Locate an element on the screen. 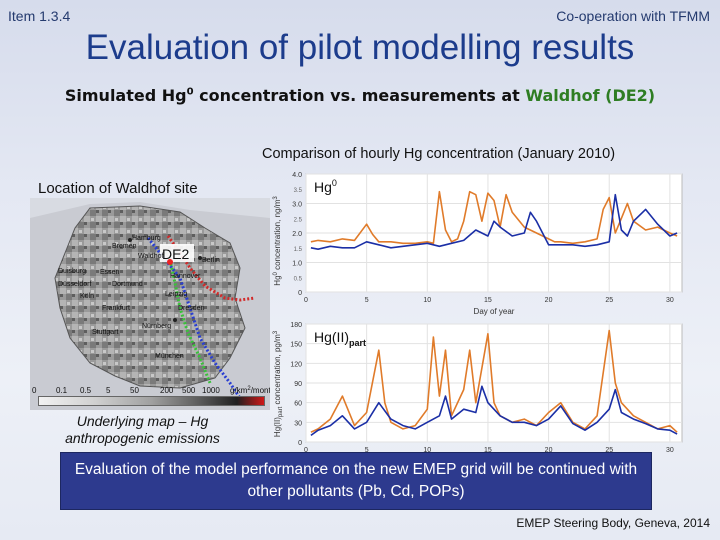  y-minor-tick-label: 3.5 is located at coordinates (298, 191).